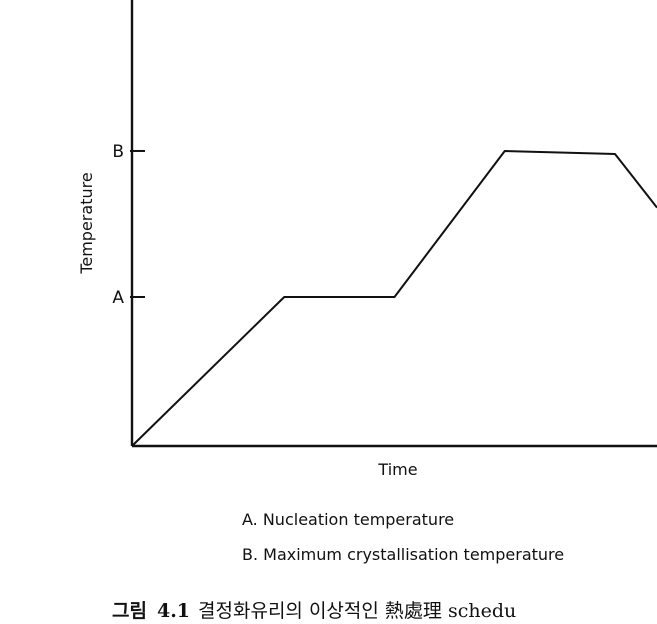 This screenshot has width=657, height=624. Describe the element at coordinates (118, 298) in the screenshot. I see `y-tick-label-a: A` at that location.